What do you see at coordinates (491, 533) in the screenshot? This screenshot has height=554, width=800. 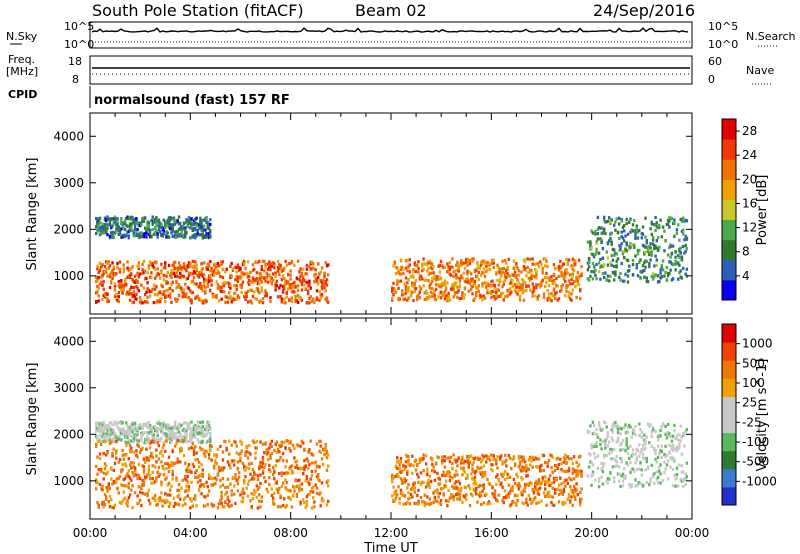 I see `x-tick-label: 16:00` at bounding box center [491, 533].